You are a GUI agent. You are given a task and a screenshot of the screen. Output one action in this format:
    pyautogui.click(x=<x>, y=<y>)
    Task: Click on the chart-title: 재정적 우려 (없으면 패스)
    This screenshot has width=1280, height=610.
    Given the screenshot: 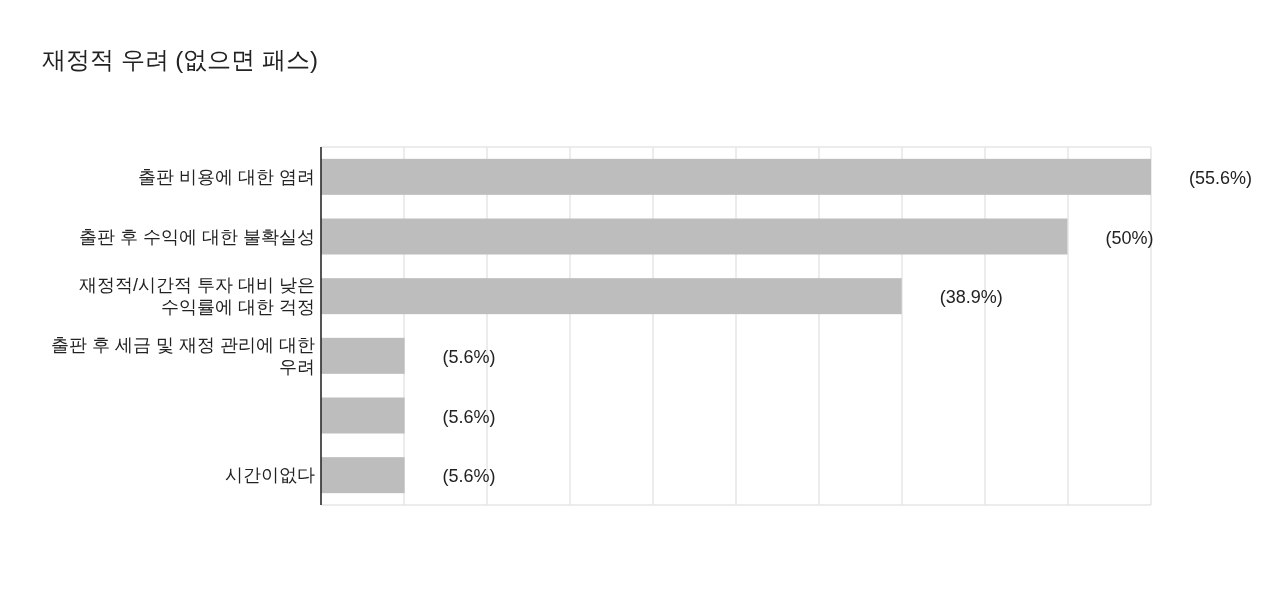 What is the action you would take?
    pyautogui.click(x=180, y=59)
    